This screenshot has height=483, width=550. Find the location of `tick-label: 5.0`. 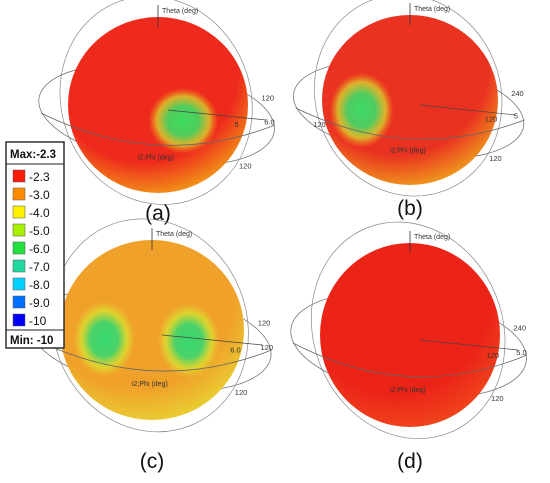

tick-label: 5.0 is located at coordinates (521, 352).